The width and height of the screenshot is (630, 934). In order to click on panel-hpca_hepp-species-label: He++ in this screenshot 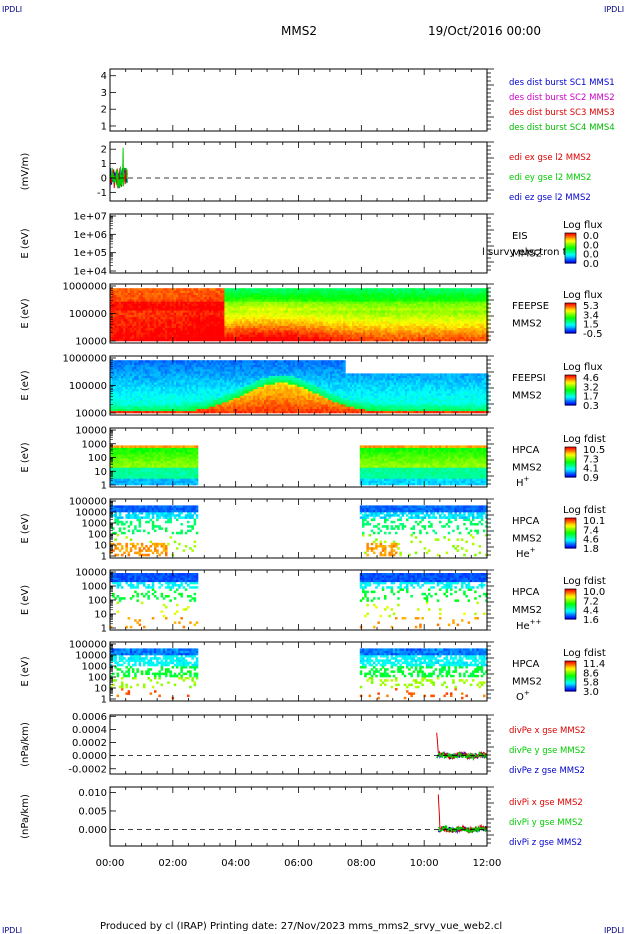, I will do `click(529, 625)`.